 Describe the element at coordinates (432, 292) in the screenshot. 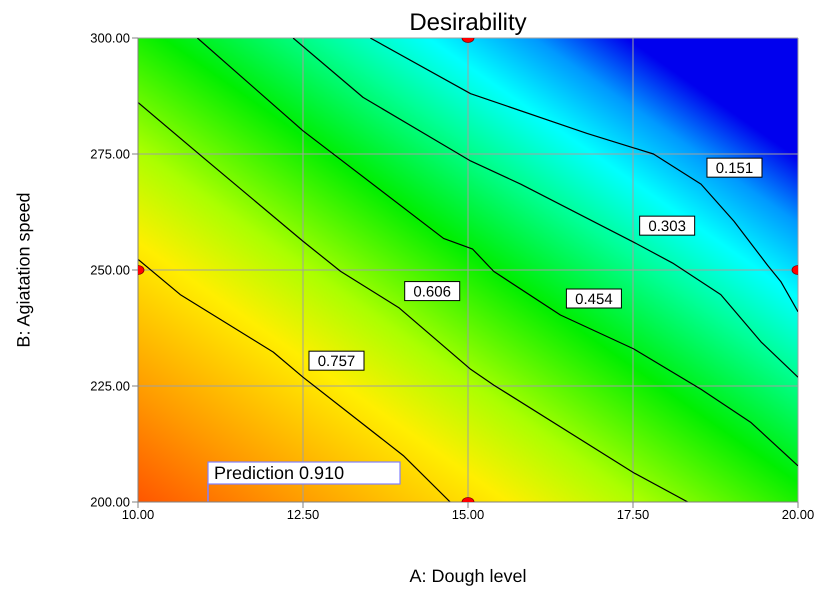

I see `series-label: 0.606` at that location.